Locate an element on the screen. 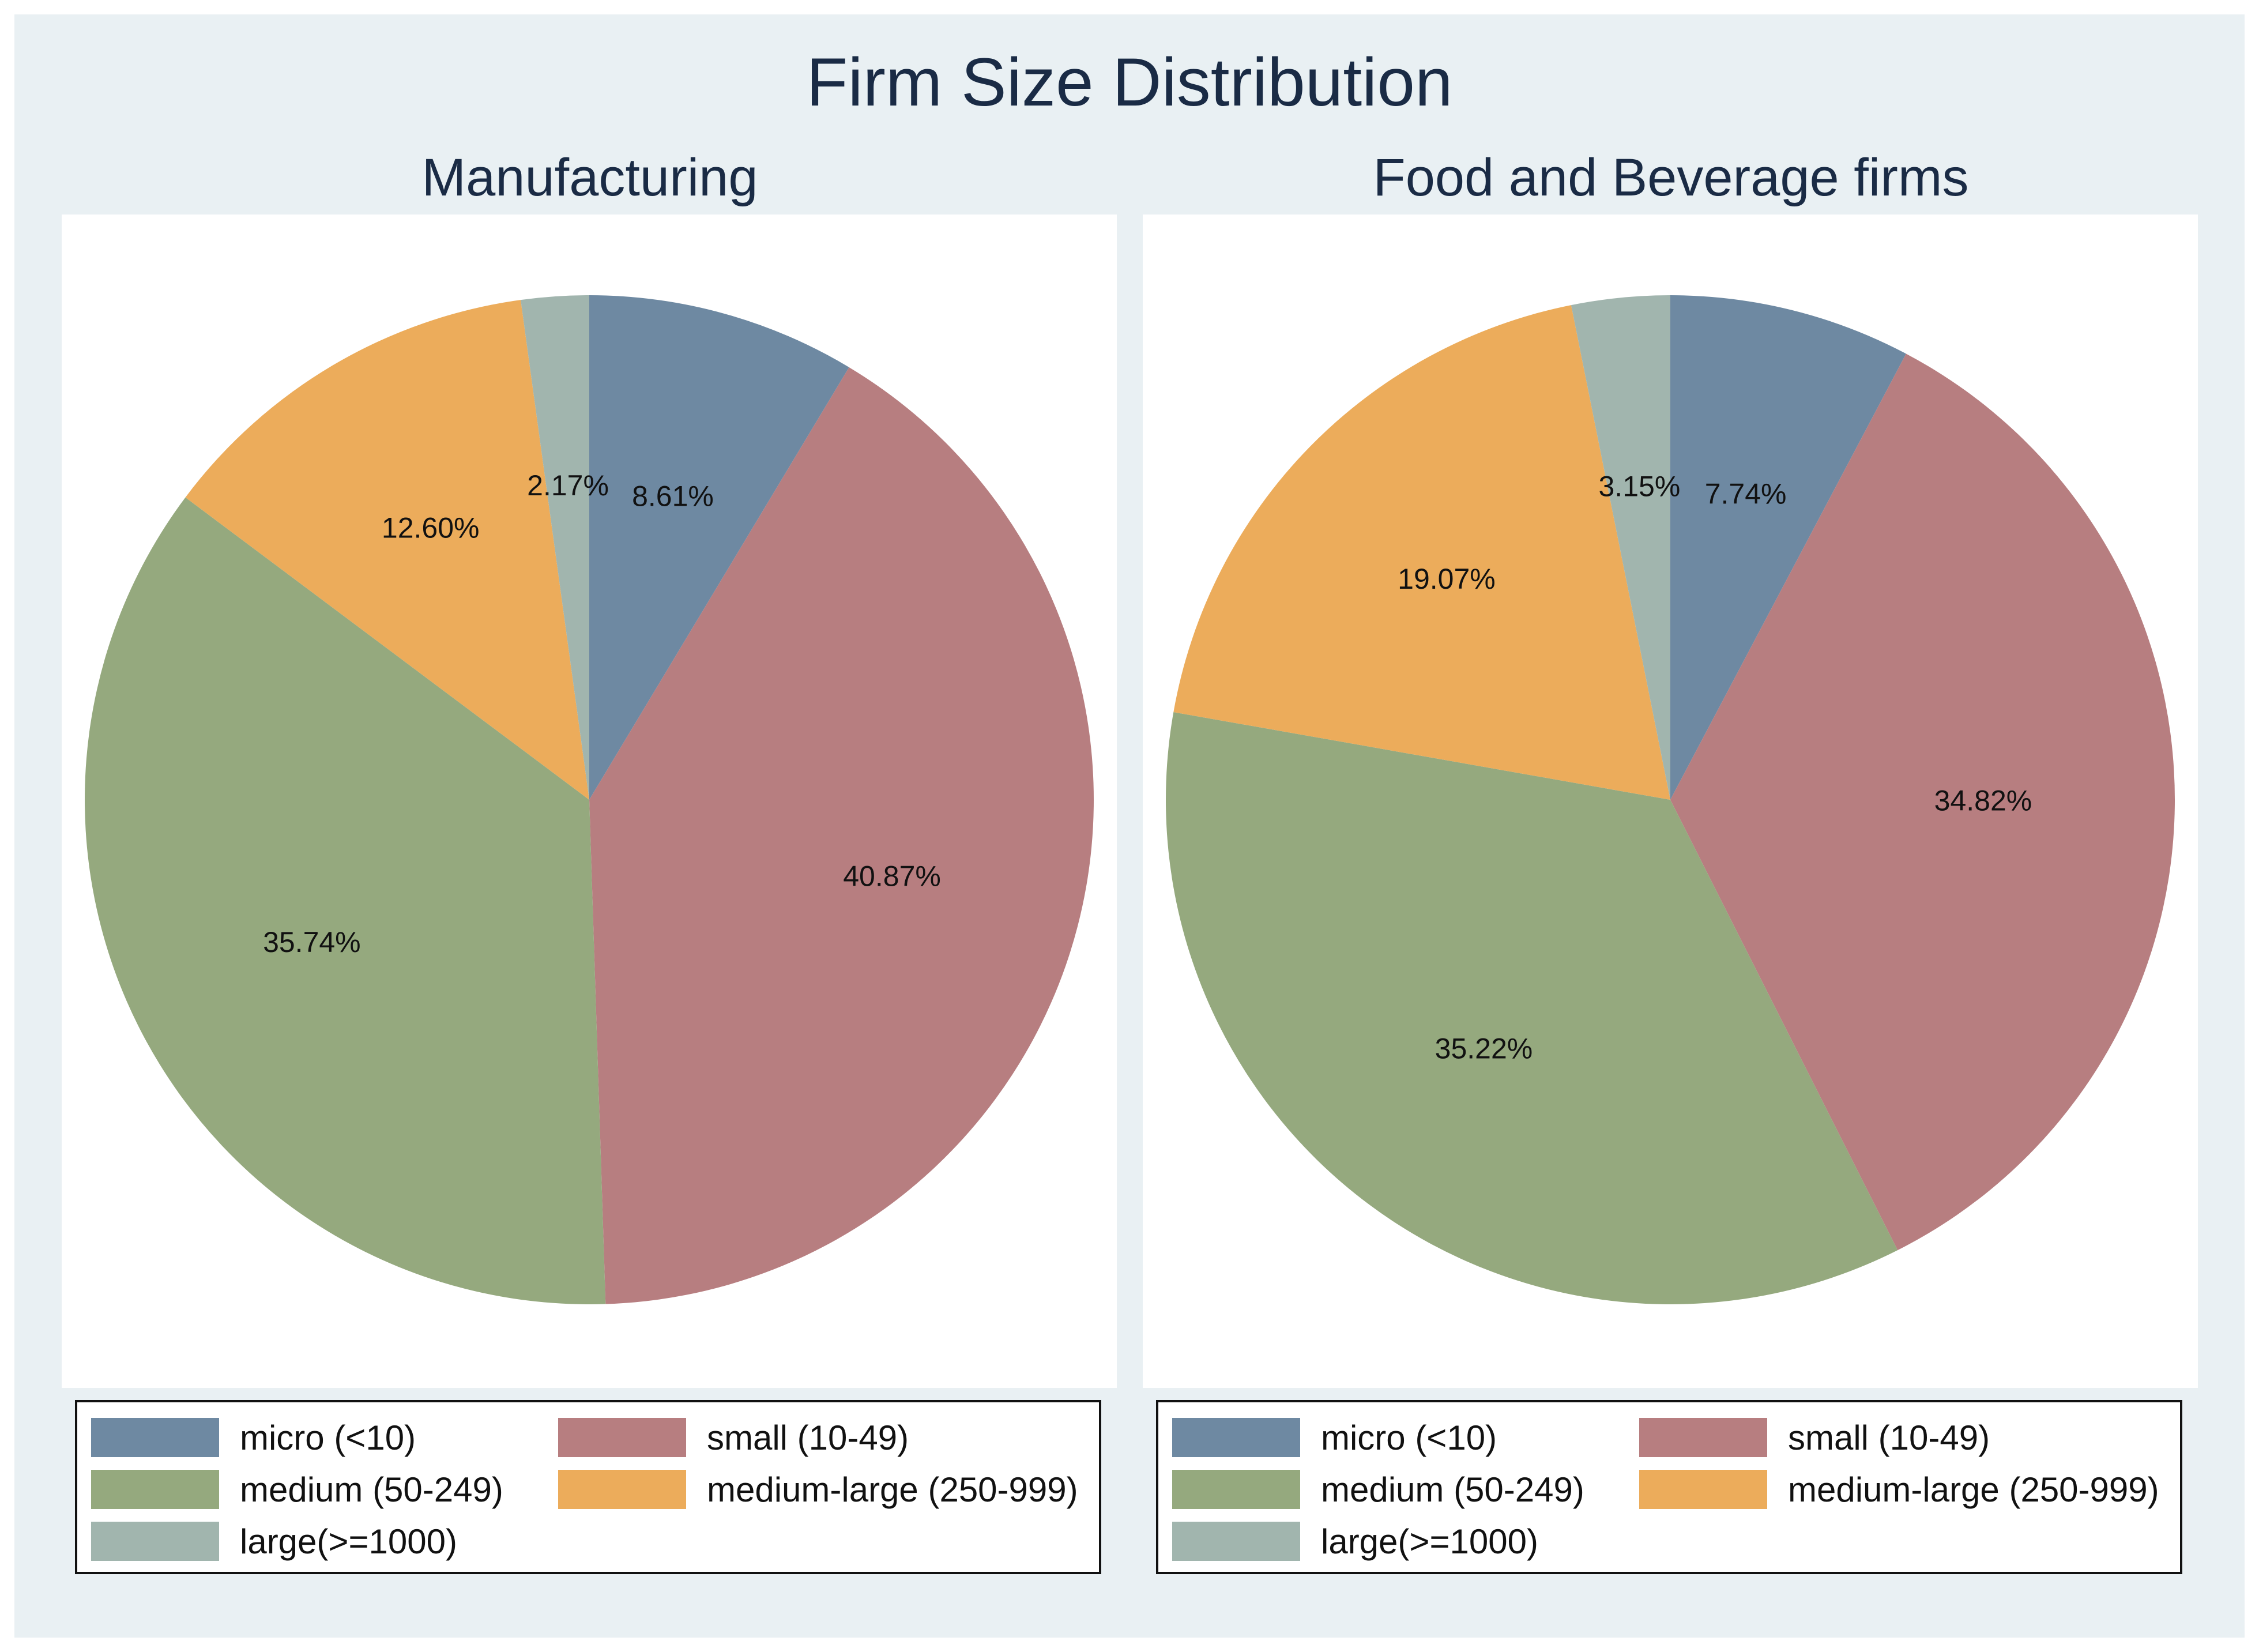 Image resolution: width=2259 pixels, height=1652 pixels. panel-title-food-beverage: Food and Beverage firms is located at coordinates (1671, 177).